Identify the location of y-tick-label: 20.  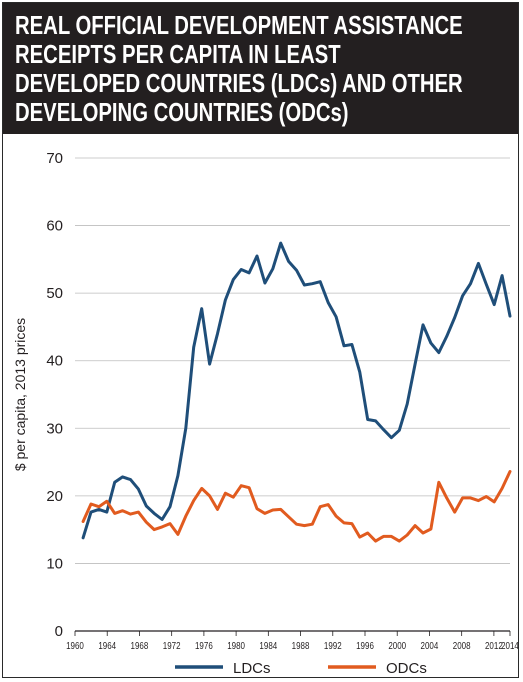
(54, 496).